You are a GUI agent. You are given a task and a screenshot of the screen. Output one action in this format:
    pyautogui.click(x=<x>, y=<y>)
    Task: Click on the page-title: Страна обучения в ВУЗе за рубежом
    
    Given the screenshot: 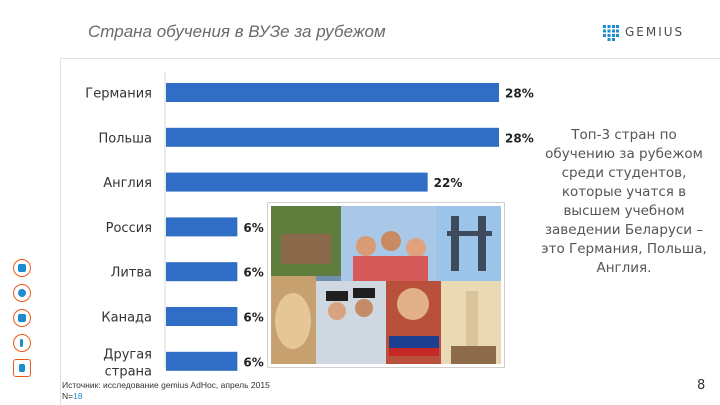 What is the action you would take?
    pyautogui.click(x=237, y=31)
    